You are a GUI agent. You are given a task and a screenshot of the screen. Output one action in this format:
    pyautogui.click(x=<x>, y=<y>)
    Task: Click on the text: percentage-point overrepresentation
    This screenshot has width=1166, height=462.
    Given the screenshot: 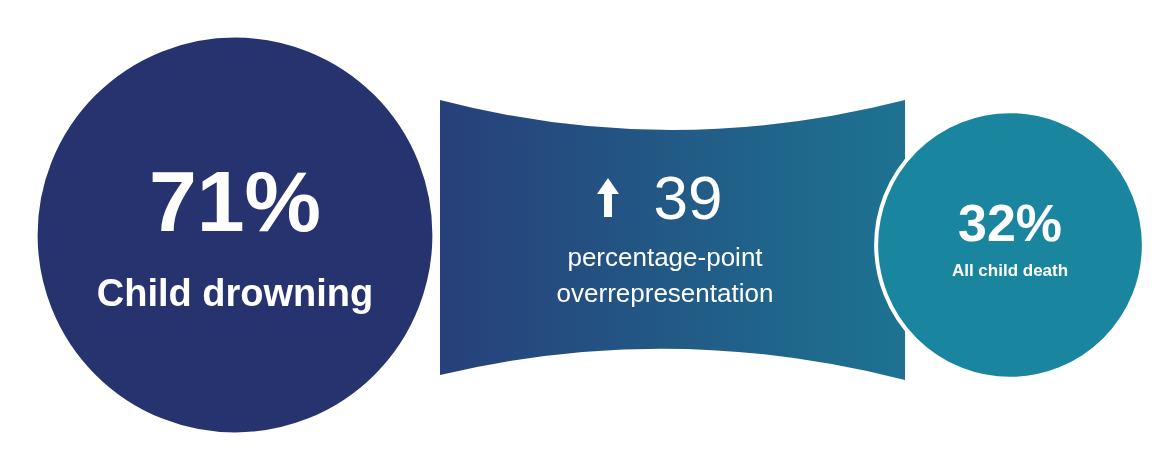 What is the action you would take?
    pyautogui.click(x=665, y=275)
    